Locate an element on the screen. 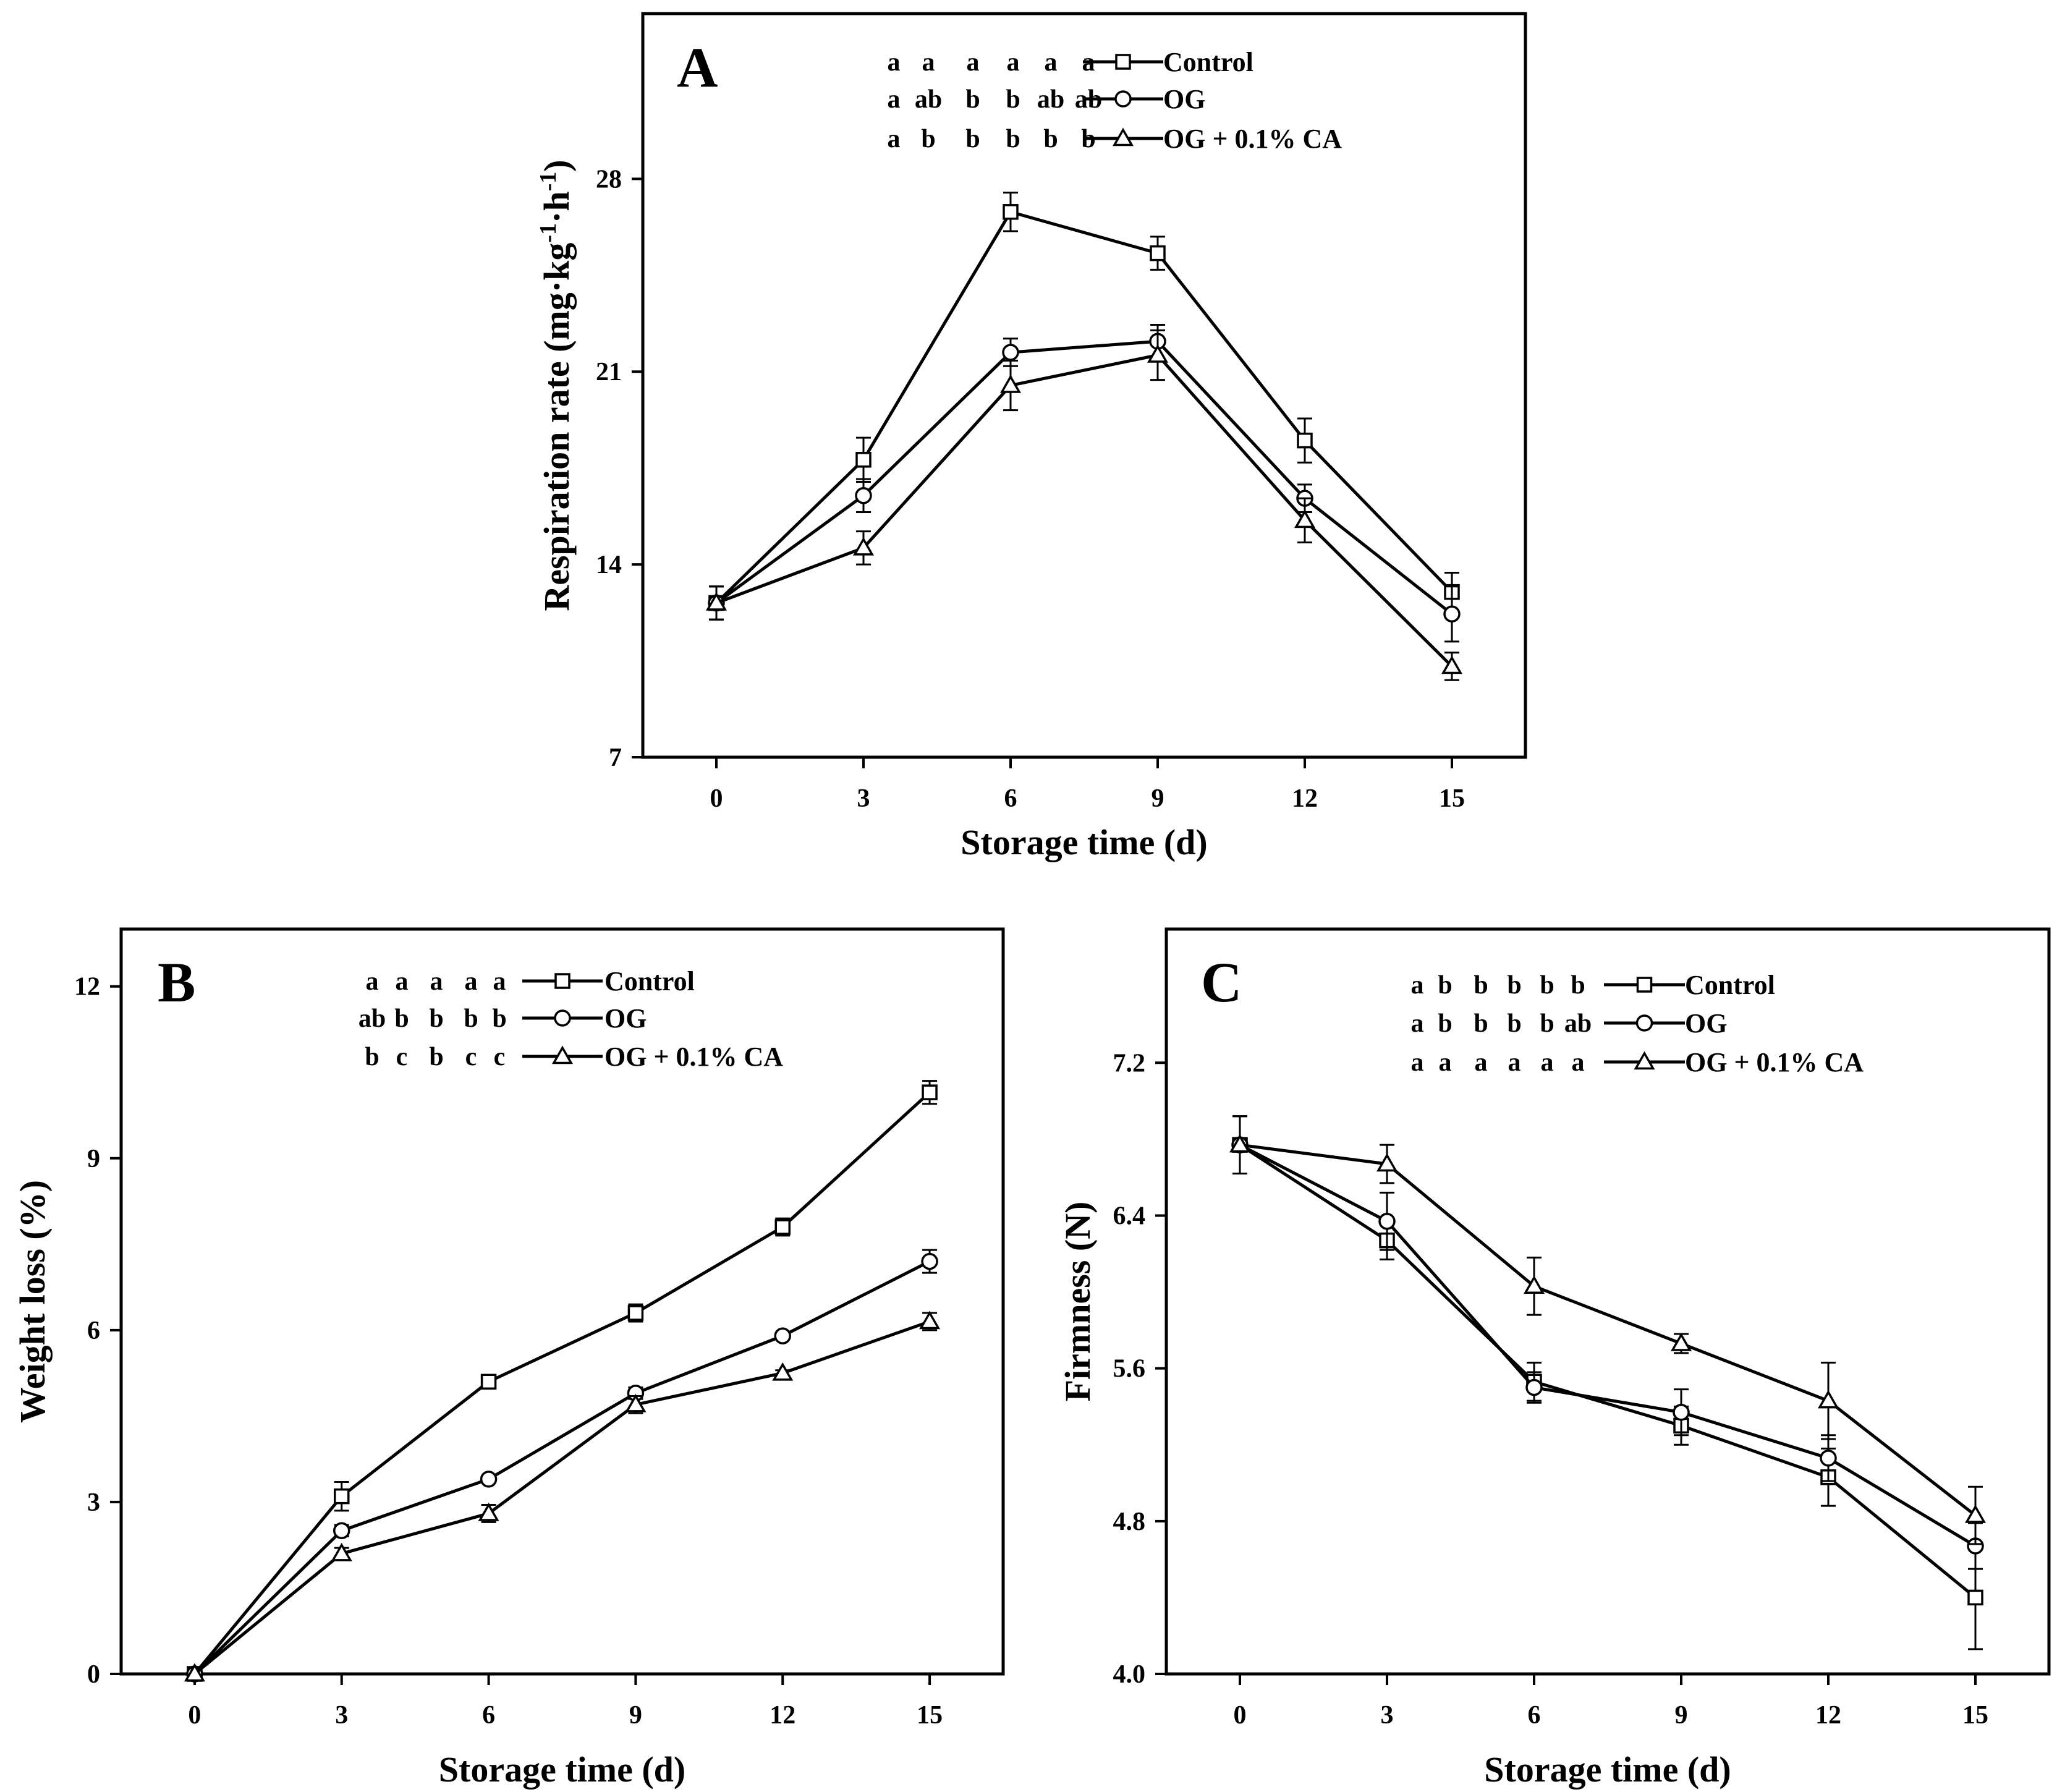  x-tick-label: 3 is located at coordinates (863, 798).